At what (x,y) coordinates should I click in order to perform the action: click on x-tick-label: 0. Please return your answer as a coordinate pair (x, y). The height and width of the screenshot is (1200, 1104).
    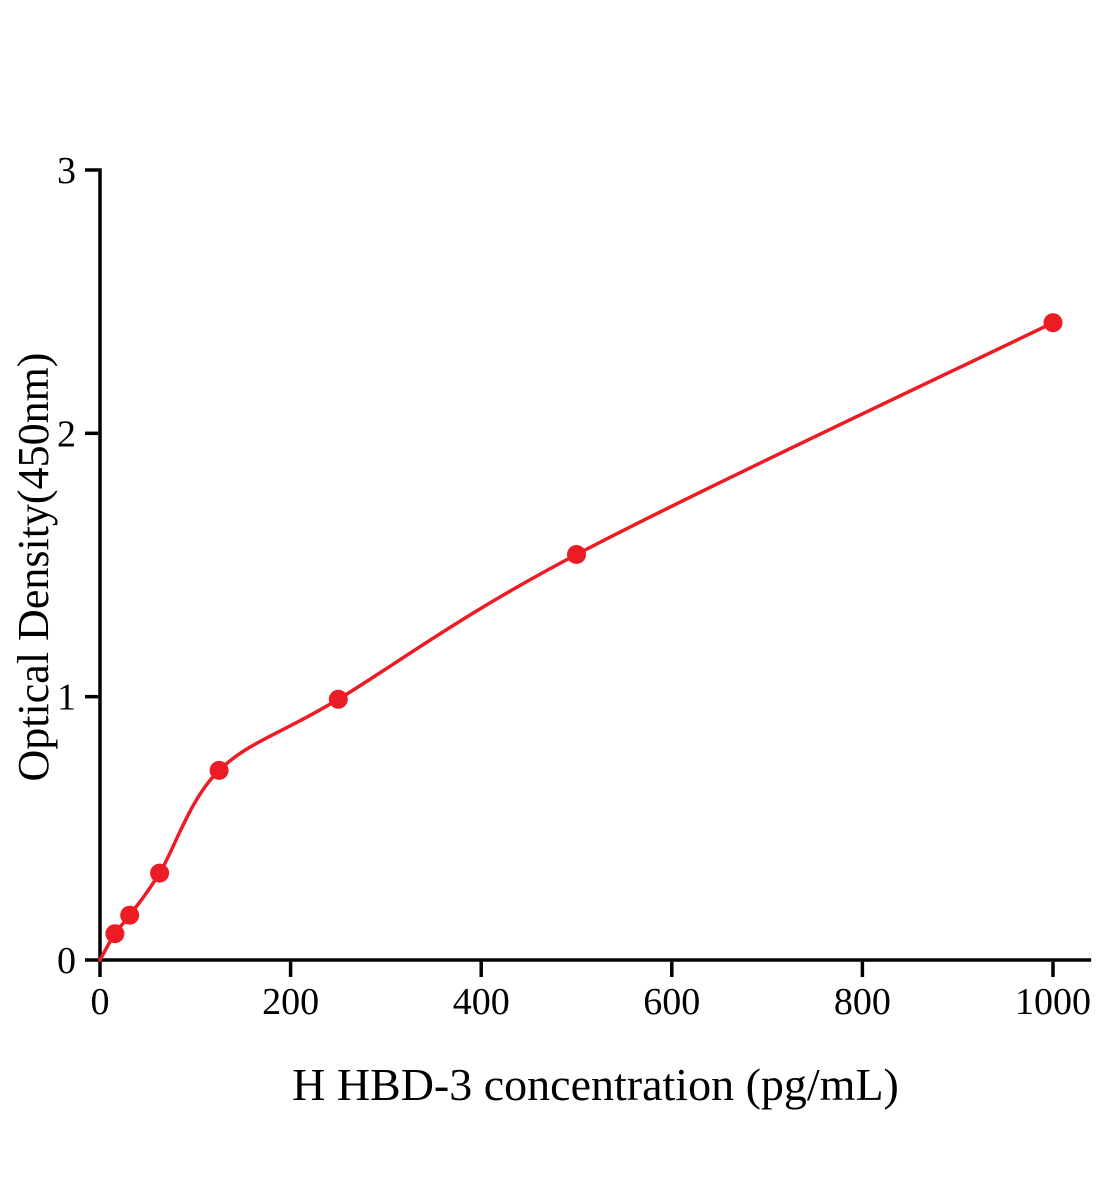
    Looking at the image, I should click on (100, 1002).